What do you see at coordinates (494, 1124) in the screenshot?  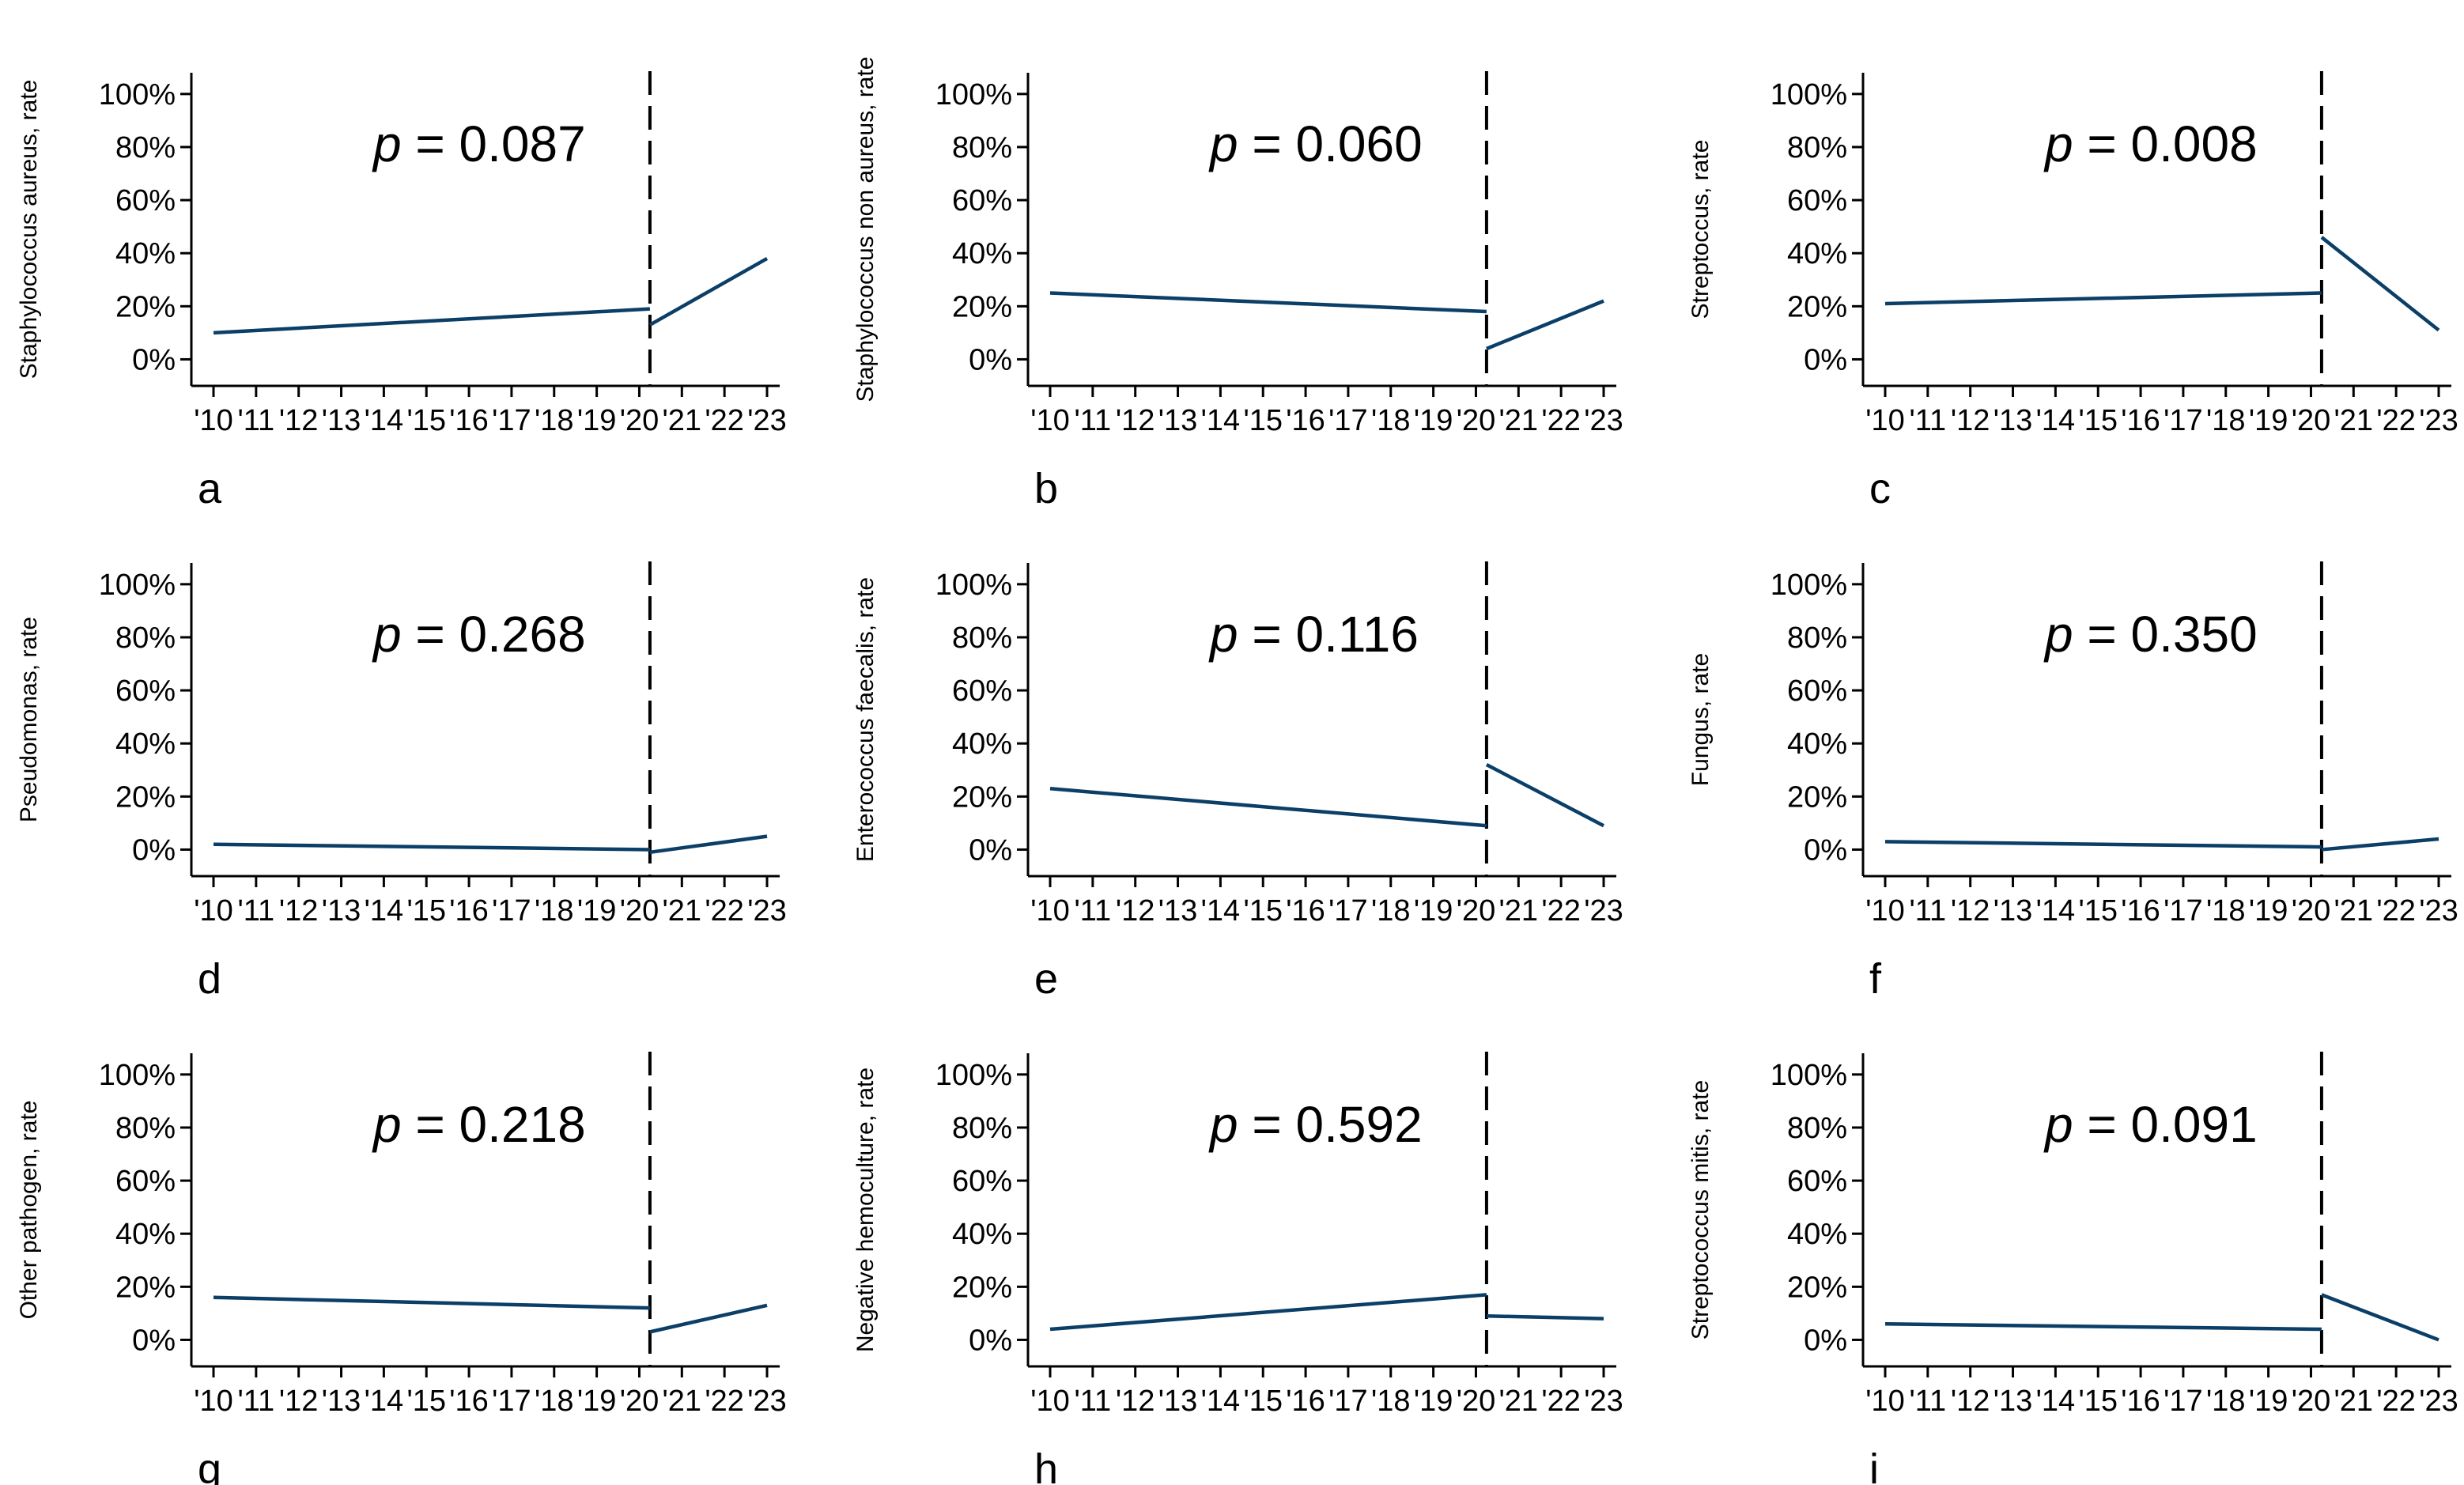 I see `p-value: = 0.218` at bounding box center [494, 1124].